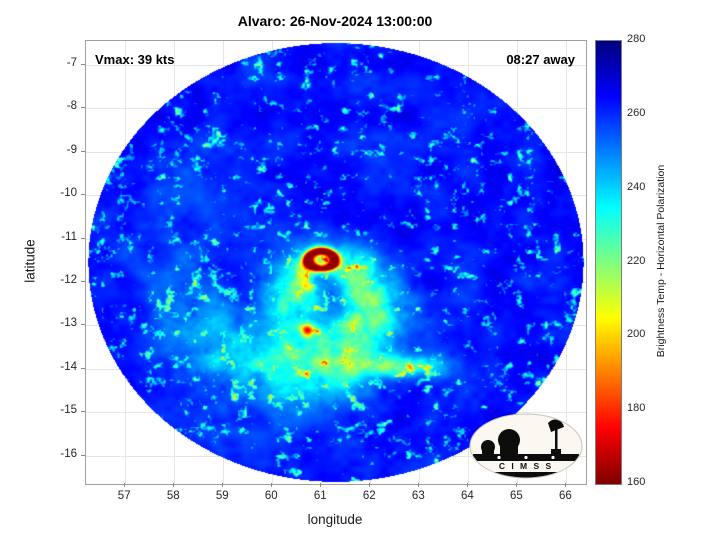 Image resolution: width=720 pixels, height=540 pixels. Describe the element at coordinates (320, 496) in the screenshot. I see `x-tick-label: 61` at that location.